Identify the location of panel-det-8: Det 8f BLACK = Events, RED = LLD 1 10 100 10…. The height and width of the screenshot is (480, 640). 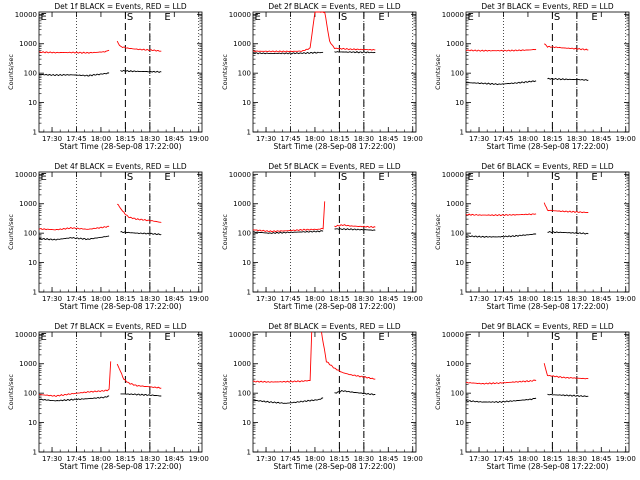
(322, 396).